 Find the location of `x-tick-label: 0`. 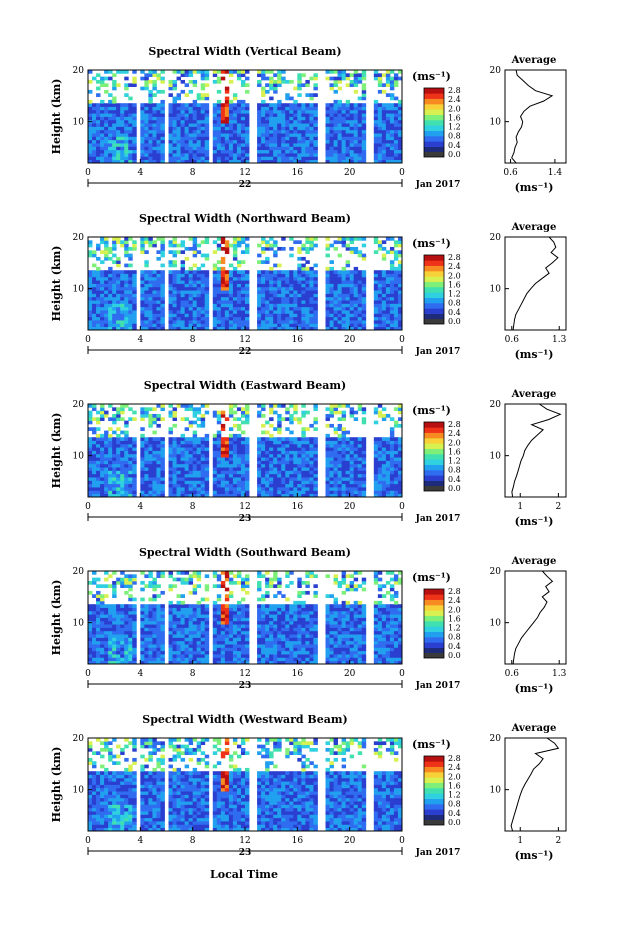

x-tick-label: 0 is located at coordinates (88, 507).